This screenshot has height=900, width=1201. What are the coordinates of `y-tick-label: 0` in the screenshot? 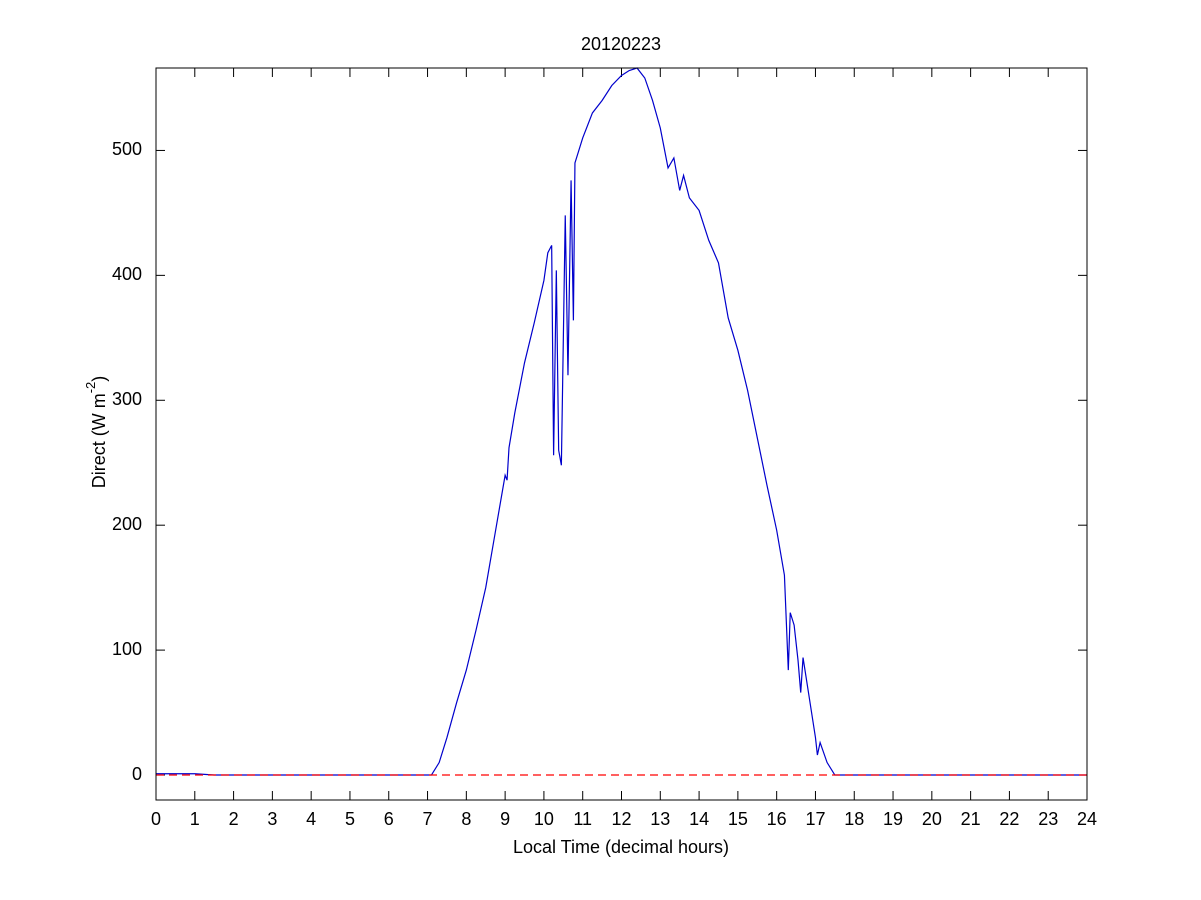 It's located at (137, 774).